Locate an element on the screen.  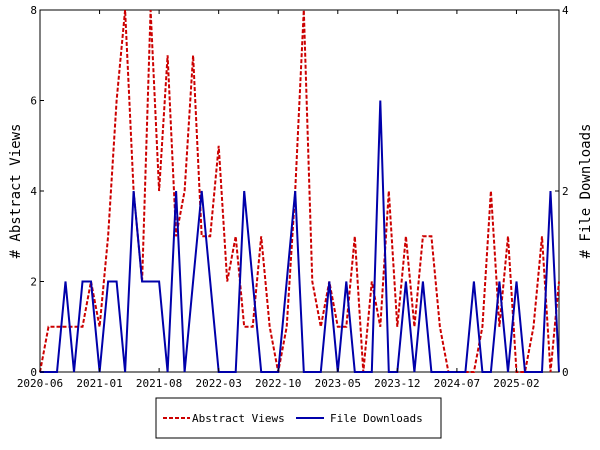
y-left-tick-label: 0 is located at coordinates (33, 372).